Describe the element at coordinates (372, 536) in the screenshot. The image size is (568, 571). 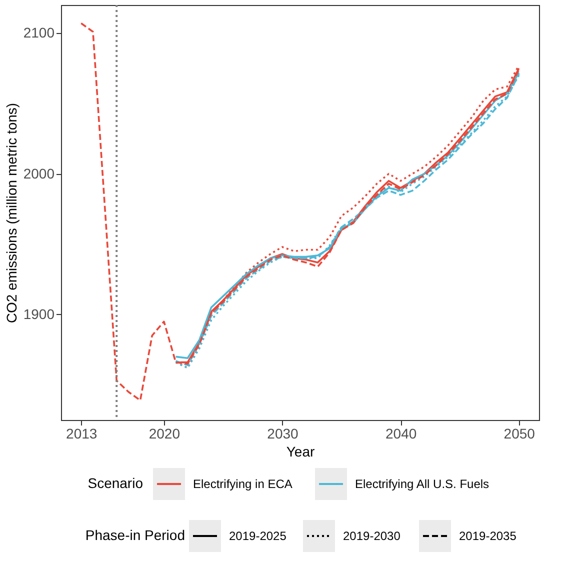
I see `text: 2019-2030` at that location.